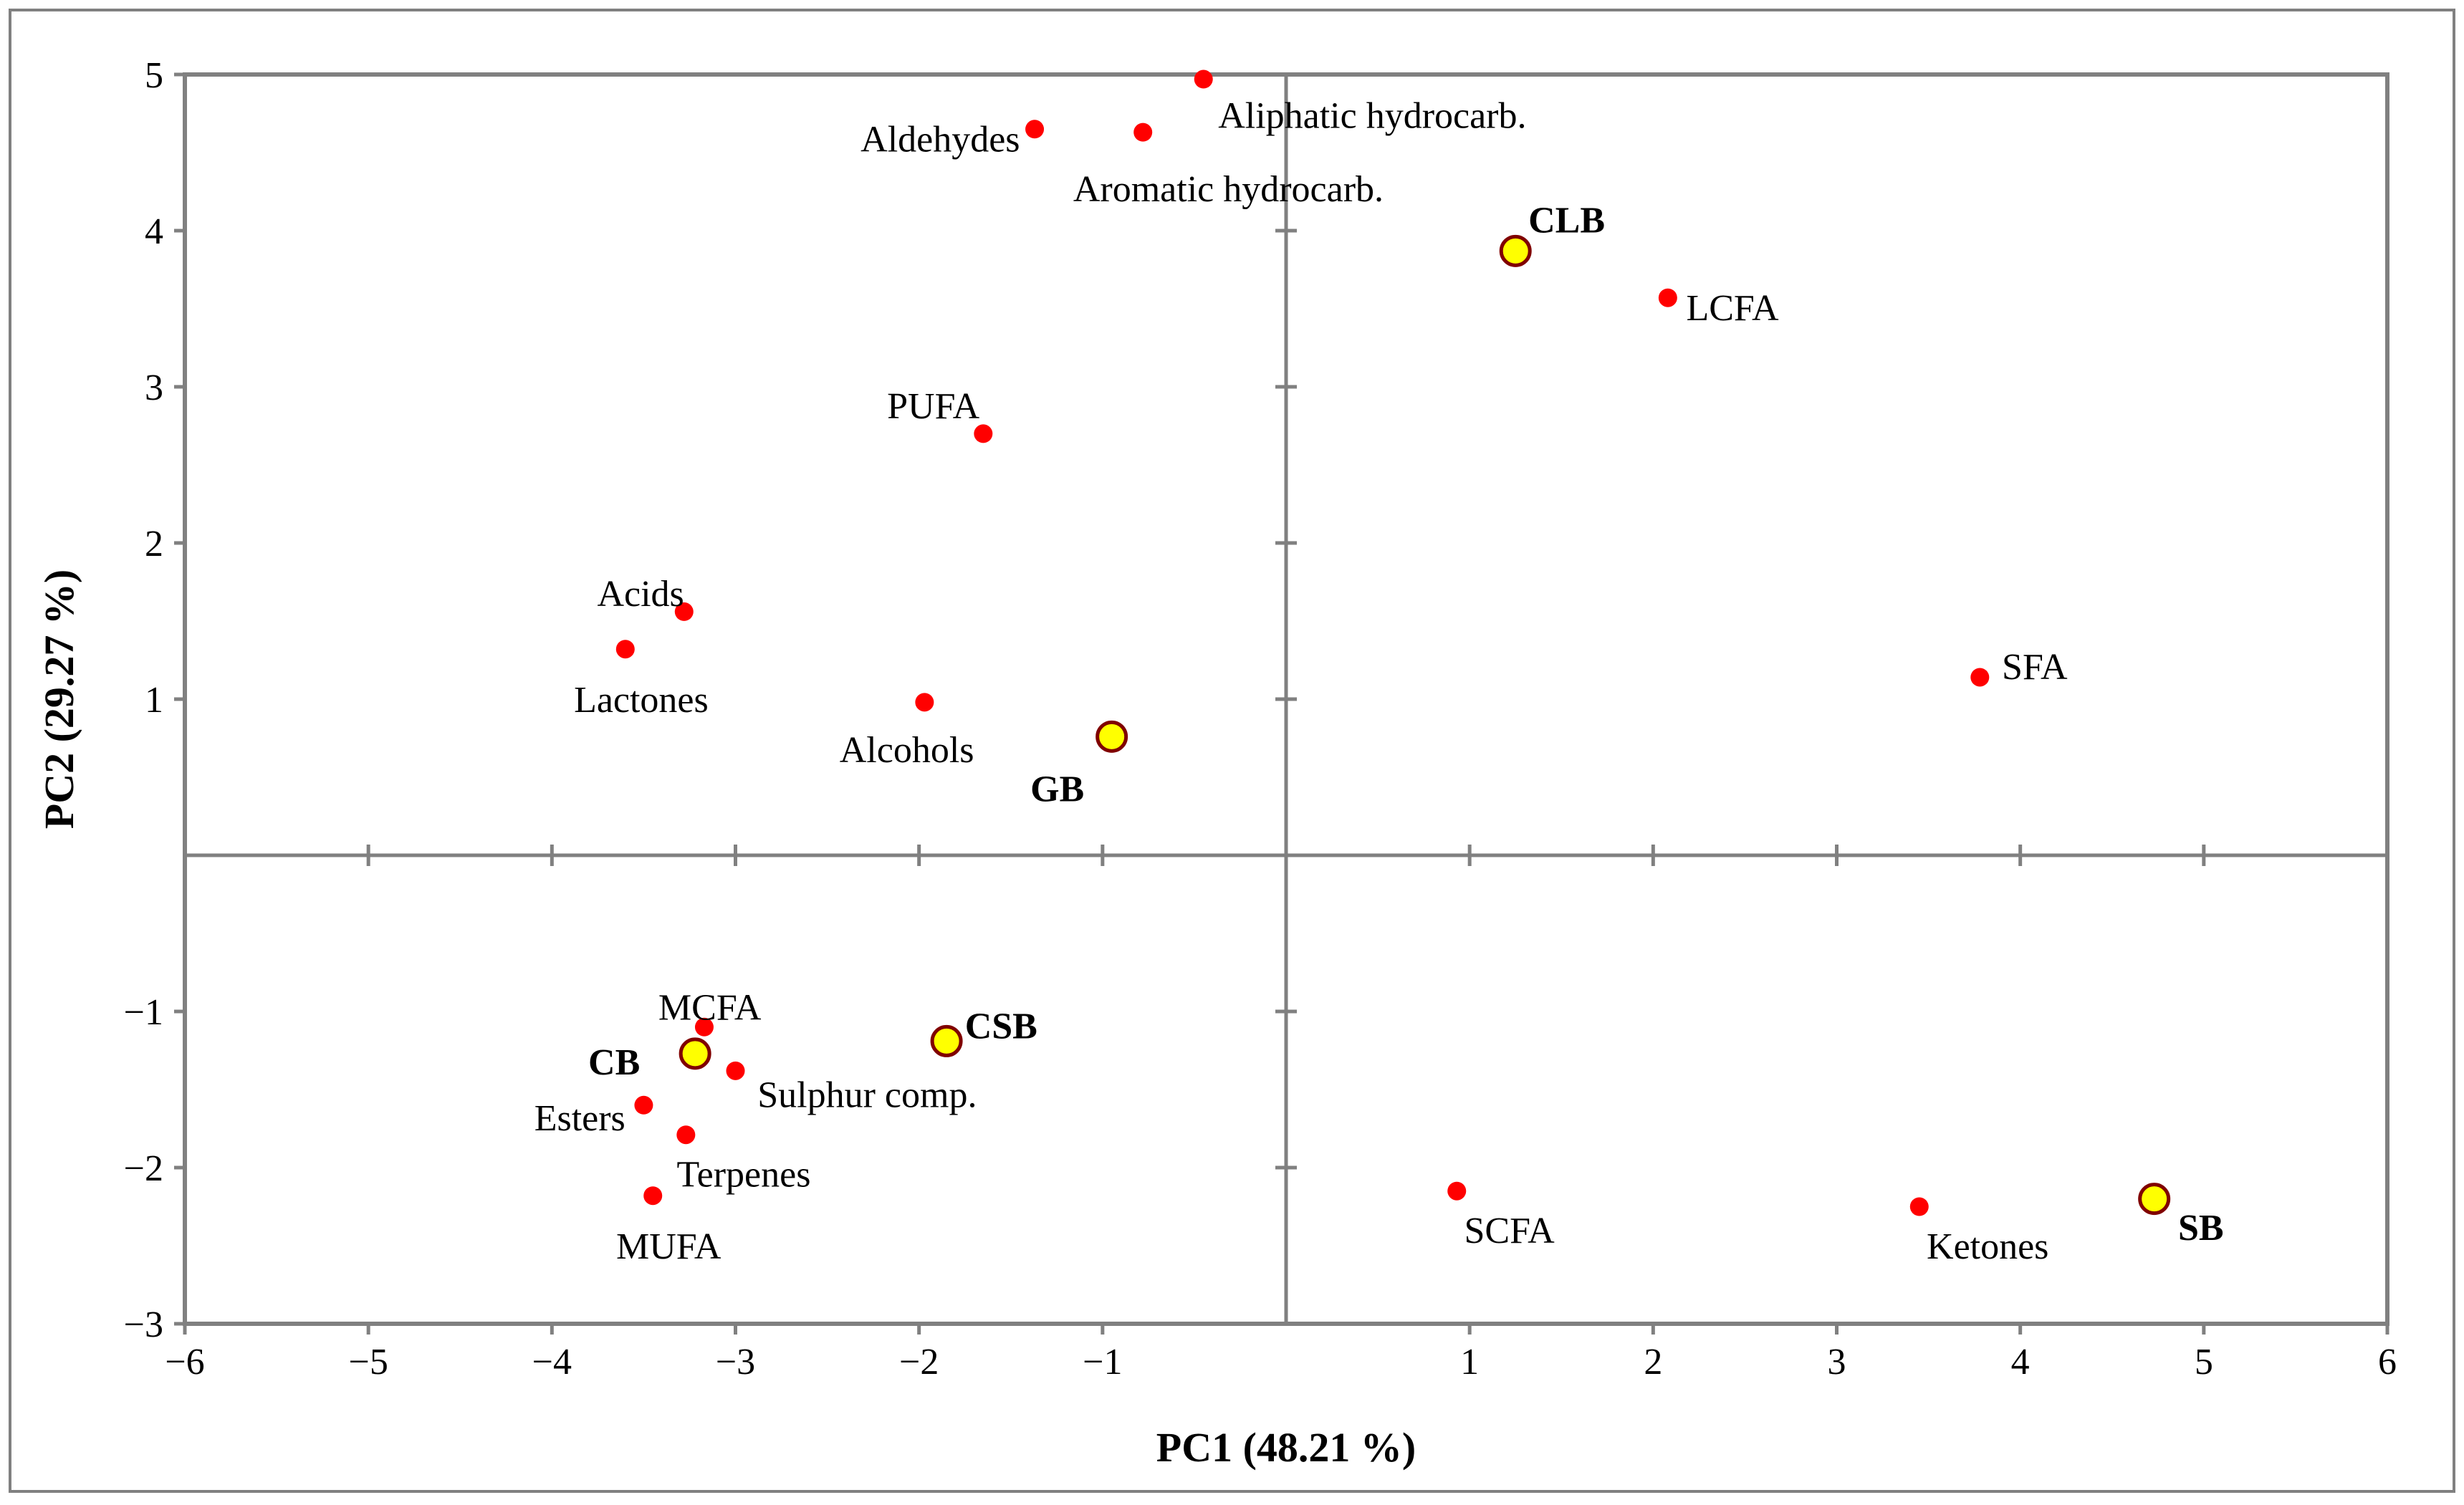 This screenshot has width=2464, height=1505. What do you see at coordinates (933, 406) in the screenshot?
I see `variable-label-pufa: PUFA` at bounding box center [933, 406].